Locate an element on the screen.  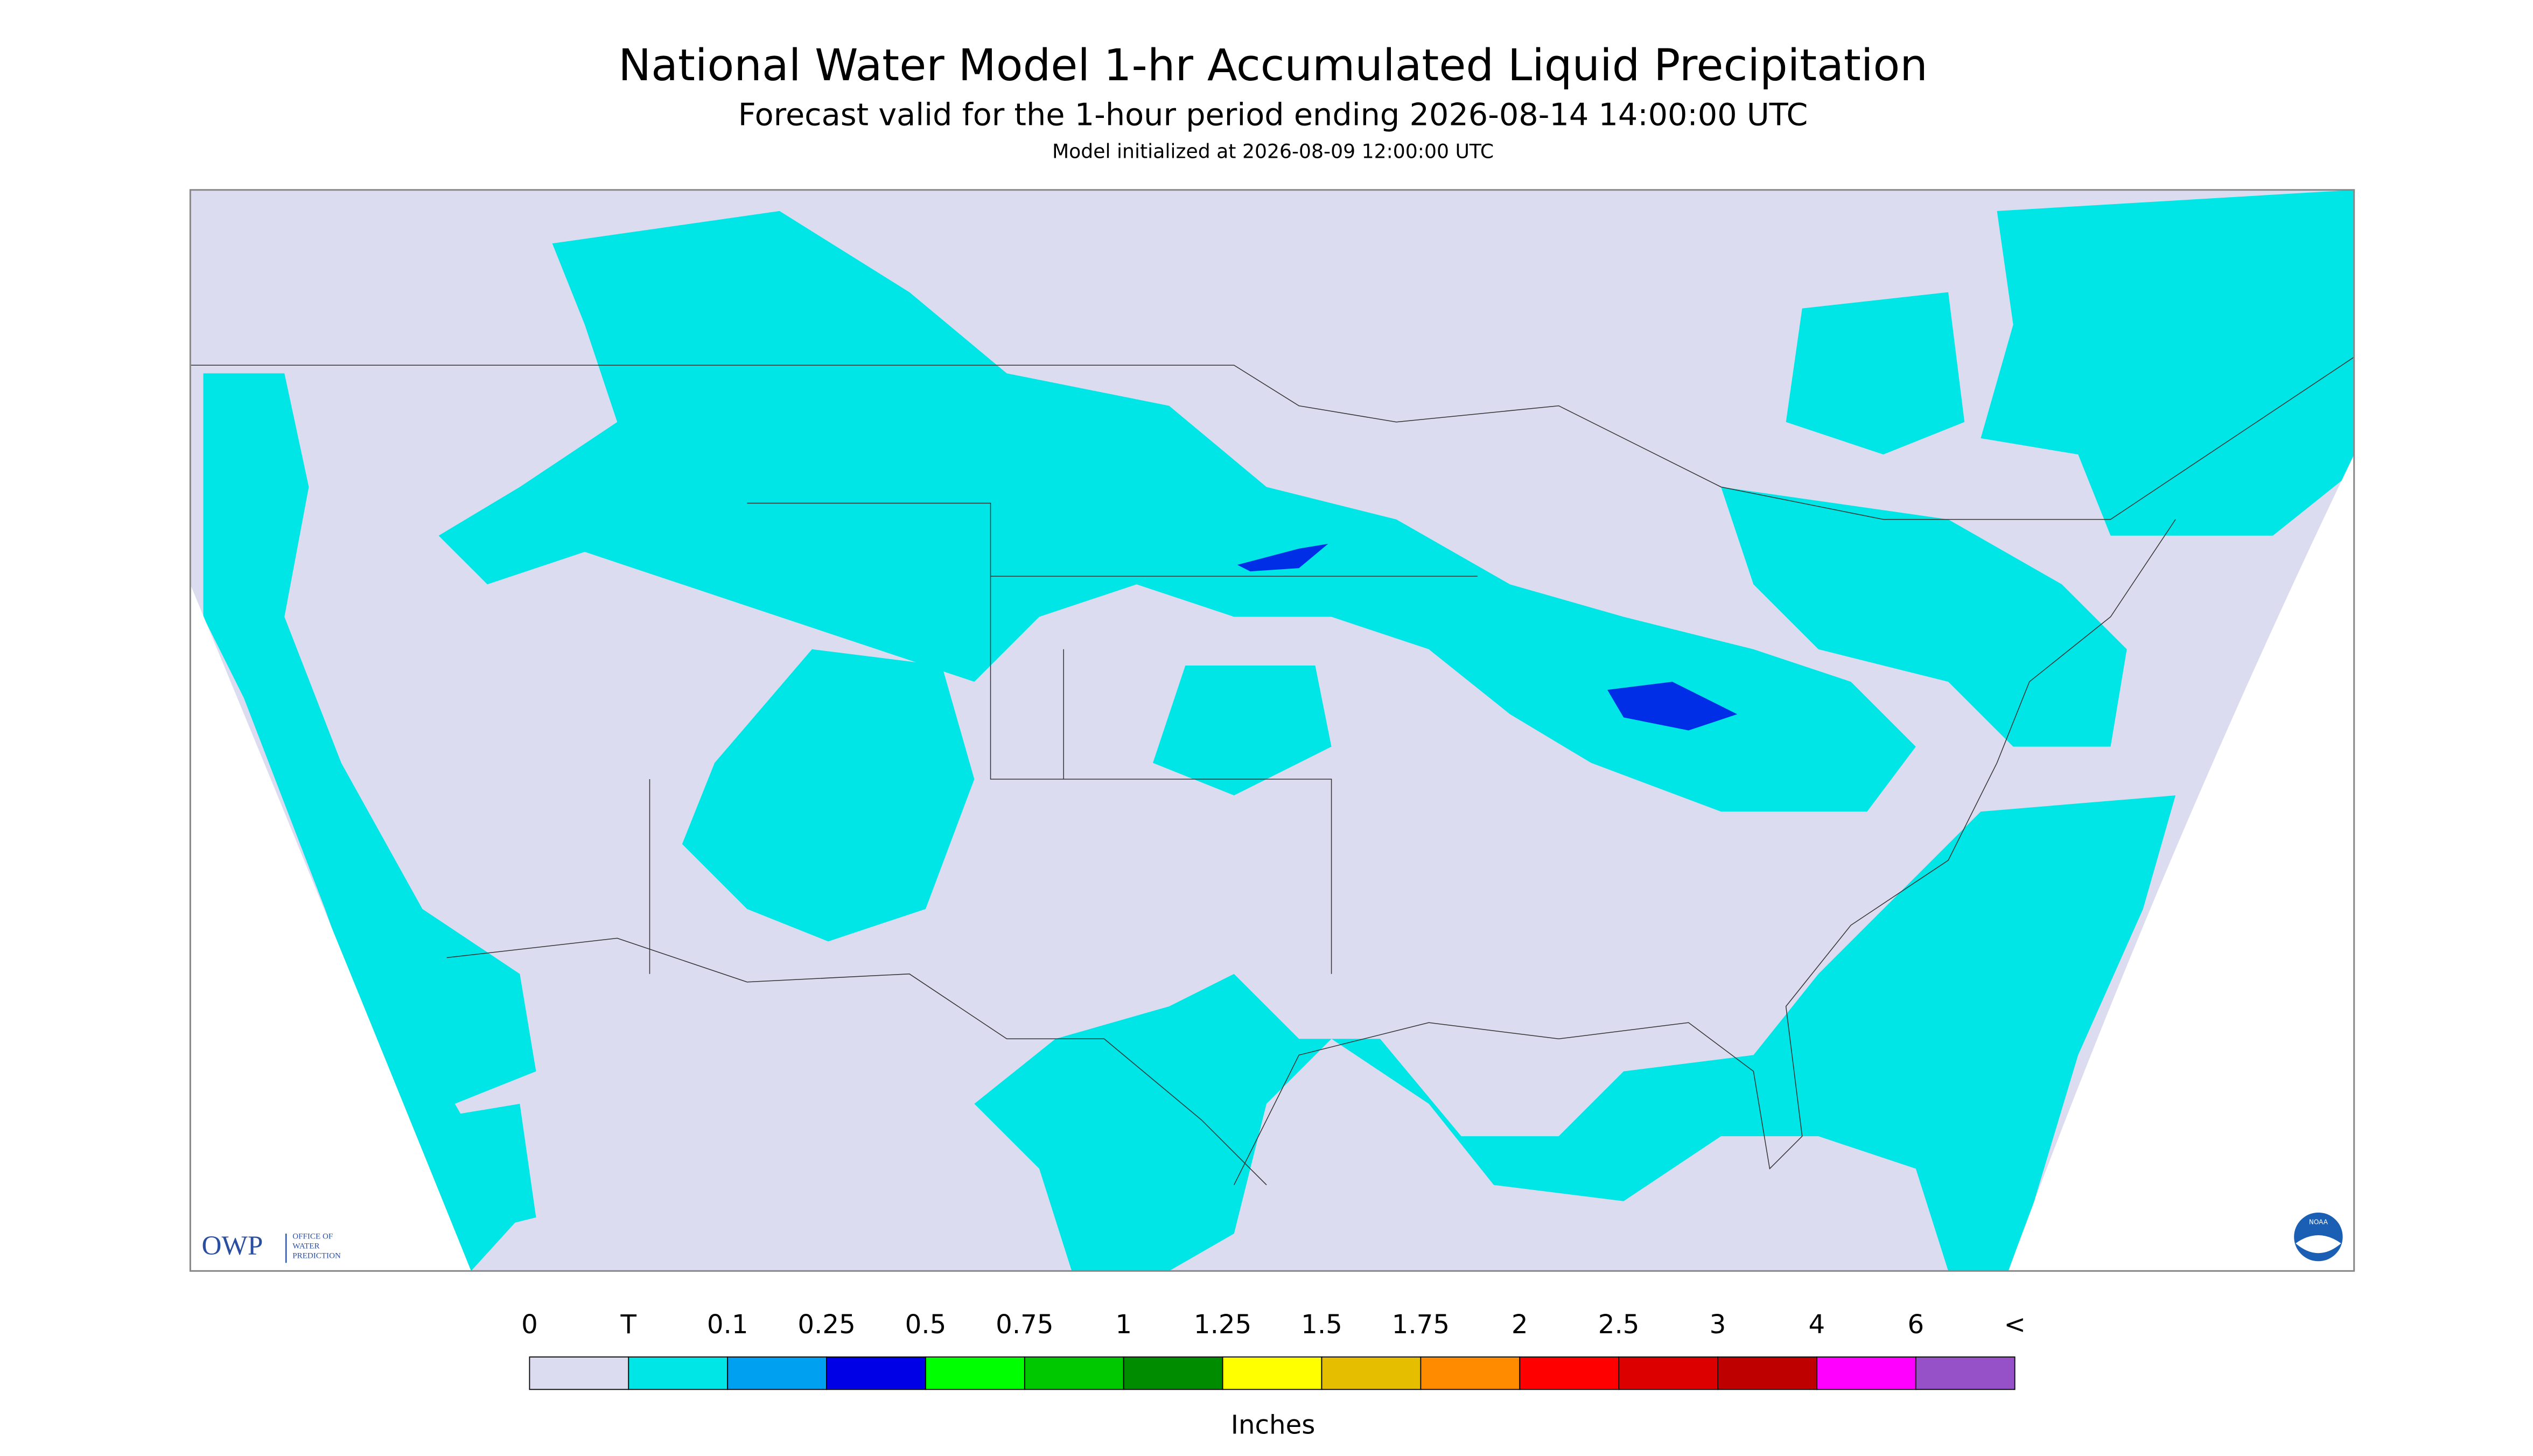
legend-label: 0.25 is located at coordinates (826, 1325).